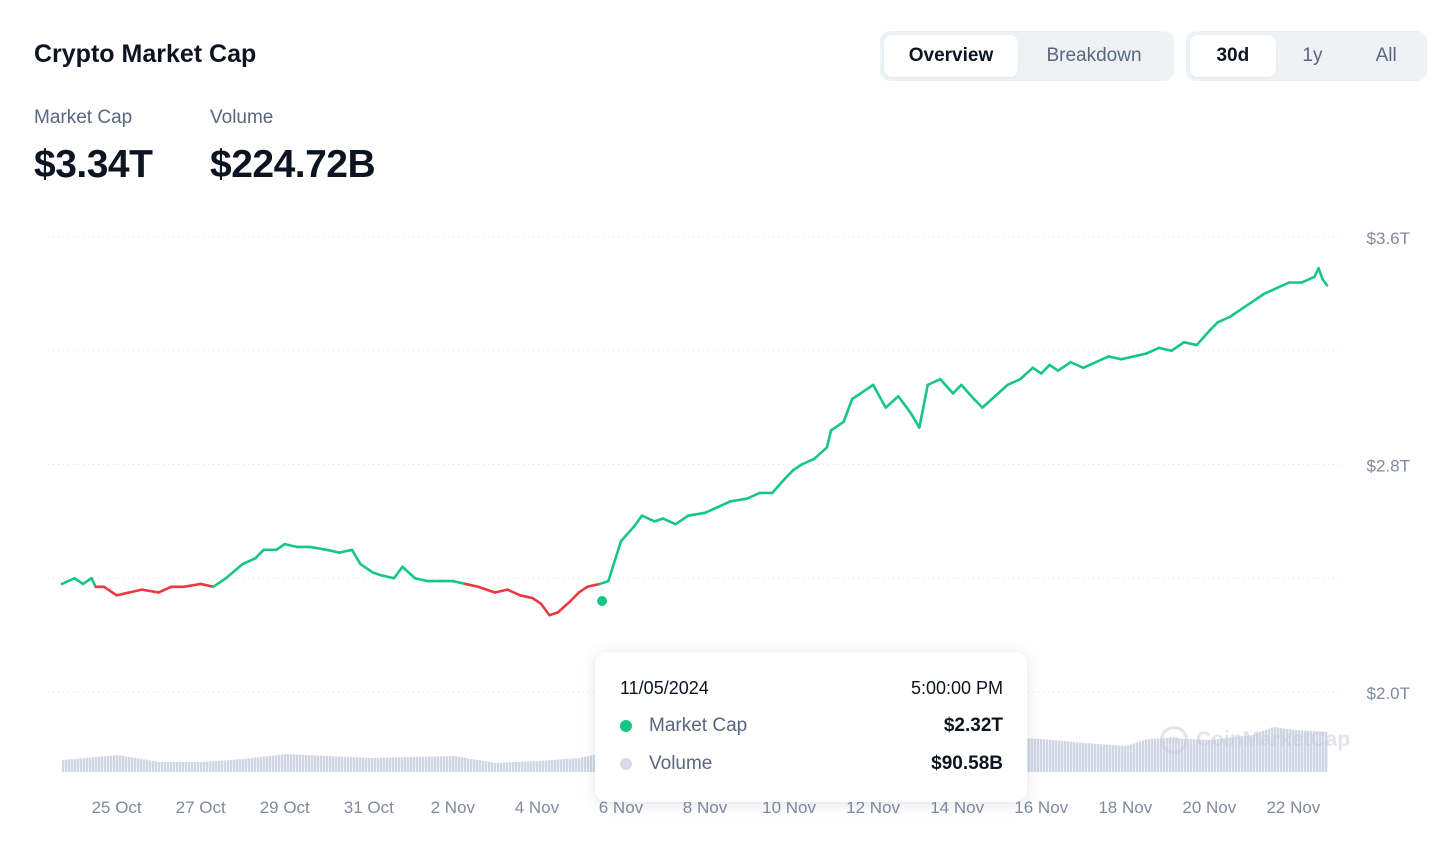 This screenshot has width=1456, height=855. Describe the element at coordinates (1388, 238) in the screenshot. I see `y-tick-label: $3.6T` at that location.